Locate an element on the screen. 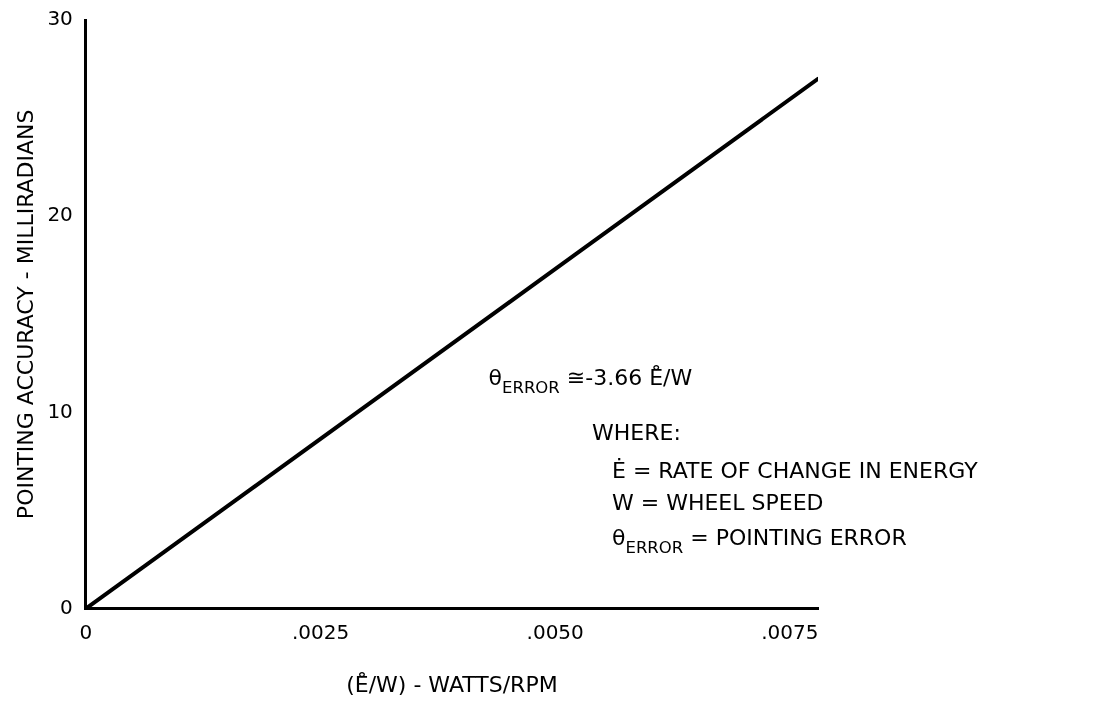  annotation: W = WHEEL SPEED is located at coordinates (718, 502).